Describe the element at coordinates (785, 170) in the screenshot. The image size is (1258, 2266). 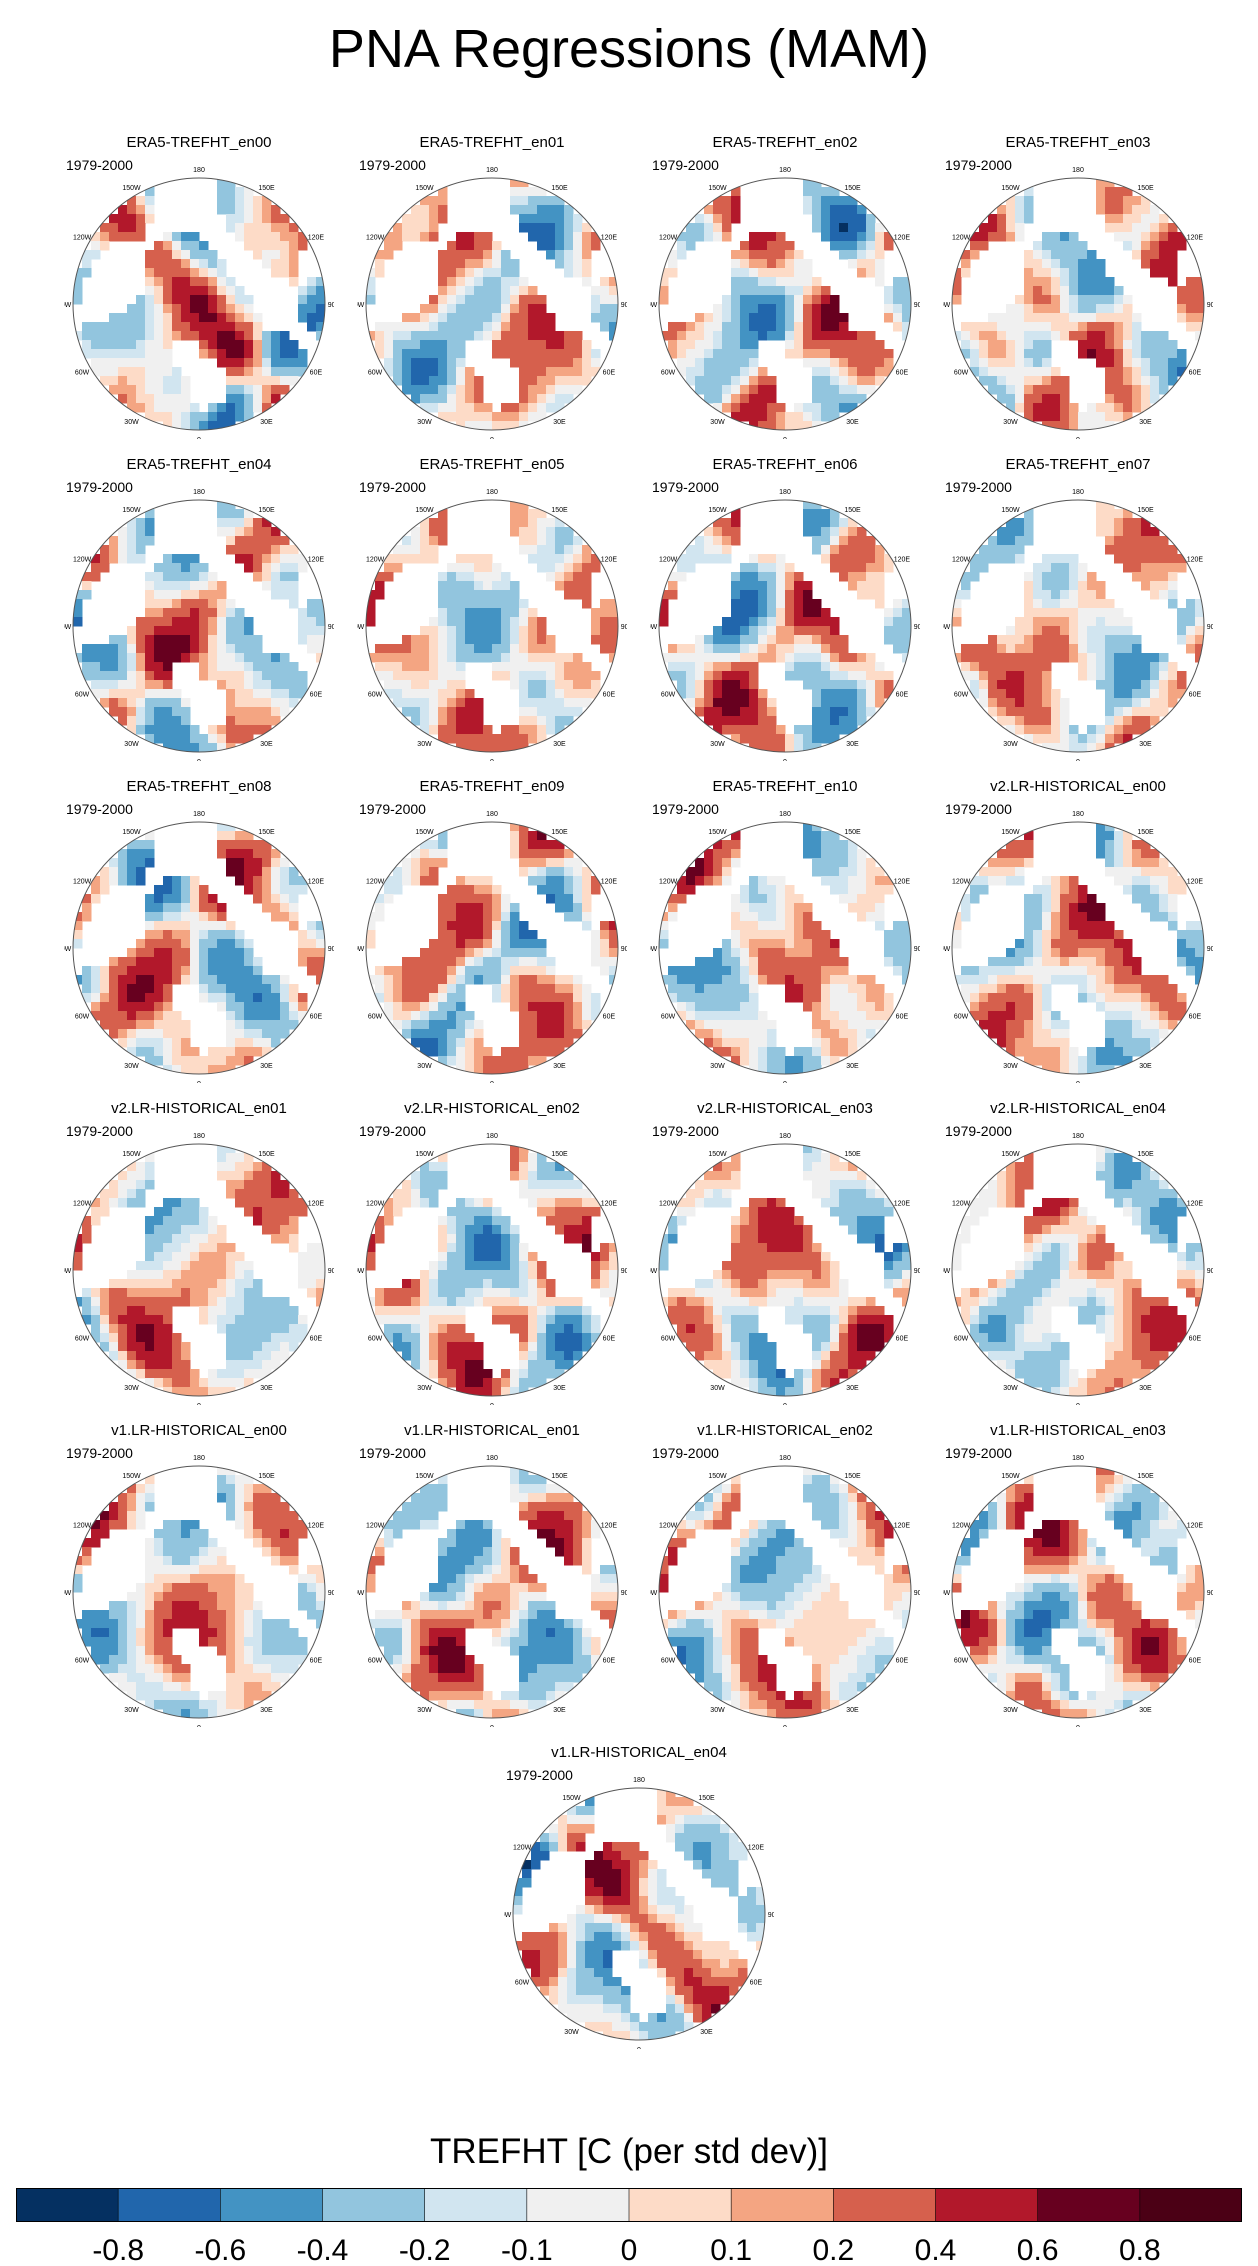
I see `longitude-label: 180` at that location.